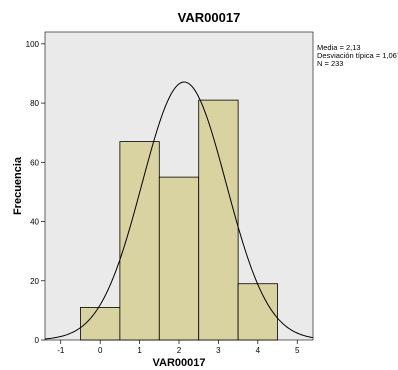  I want to click on y-tick-label: 40, so click(34, 222).